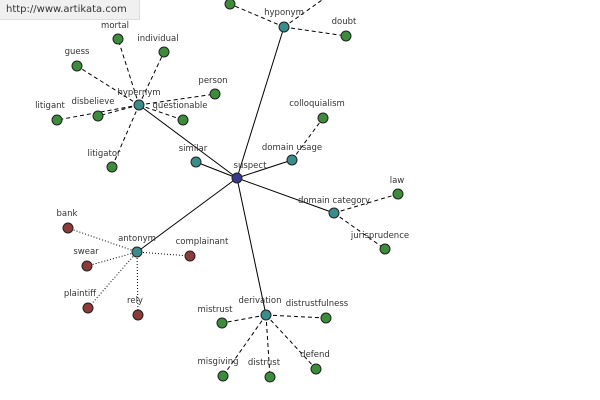 The image size is (600, 400). Describe the element at coordinates (86, 252) in the screenshot. I see `node-label: swear` at that location.